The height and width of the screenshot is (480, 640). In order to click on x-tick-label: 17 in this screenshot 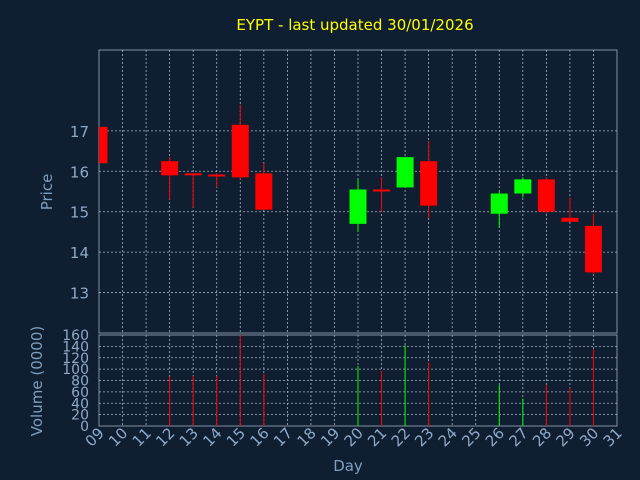, I will do `click(283, 437)`.